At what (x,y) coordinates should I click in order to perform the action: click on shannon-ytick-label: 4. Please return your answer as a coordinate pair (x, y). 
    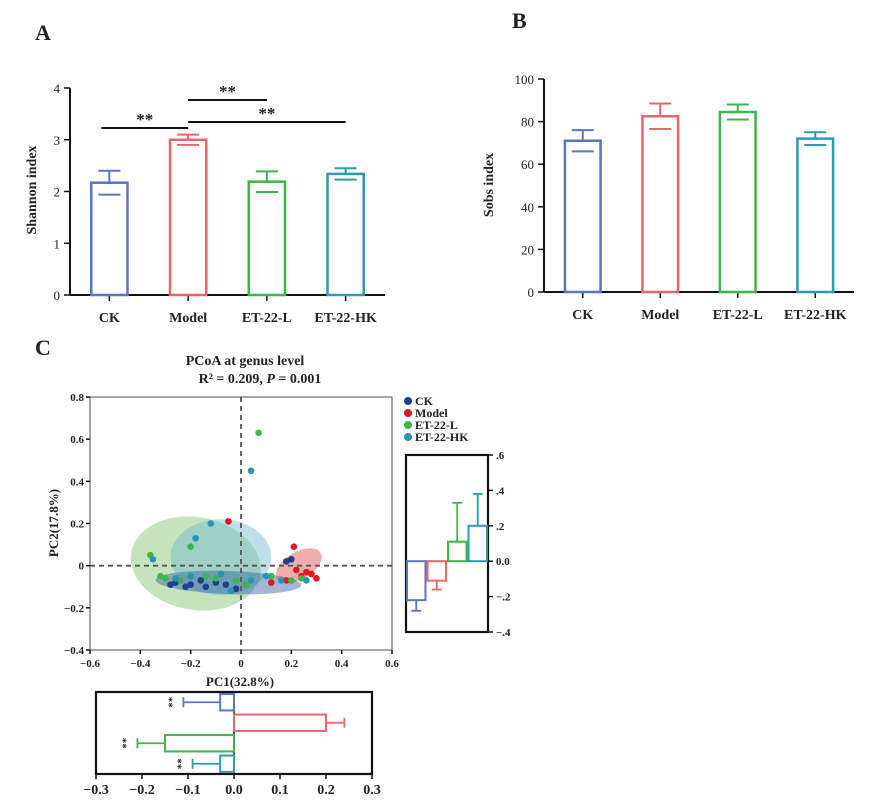
    Looking at the image, I should click on (57, 88).